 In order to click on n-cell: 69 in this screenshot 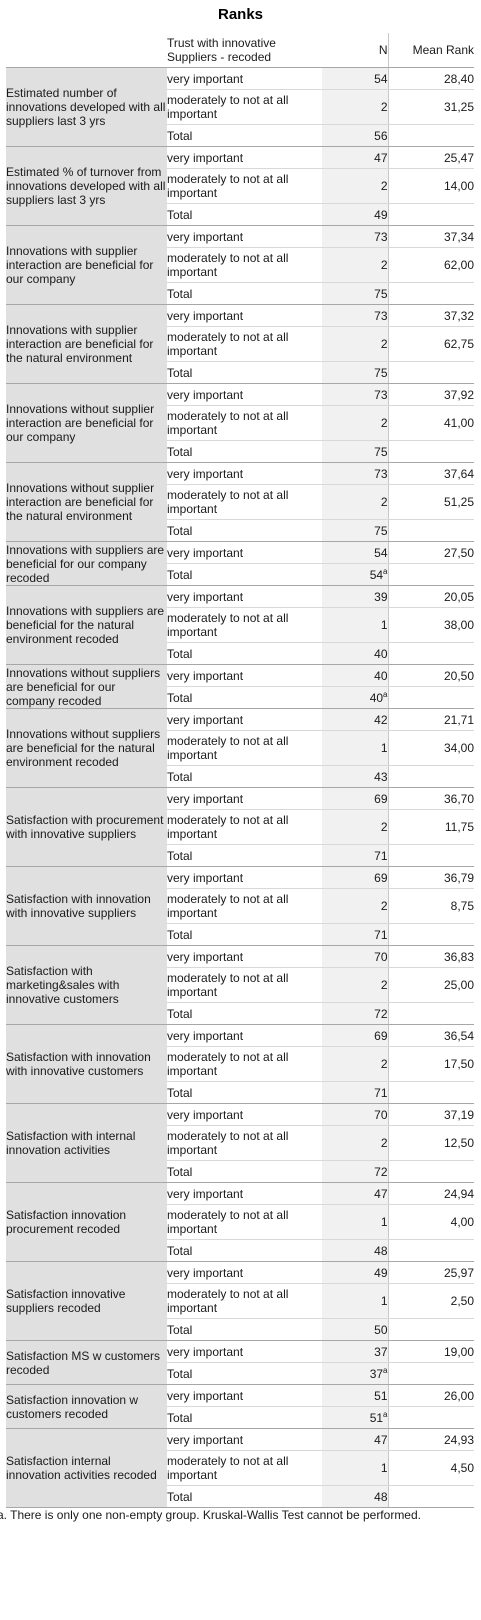, I will do `click(355, 1036)`.